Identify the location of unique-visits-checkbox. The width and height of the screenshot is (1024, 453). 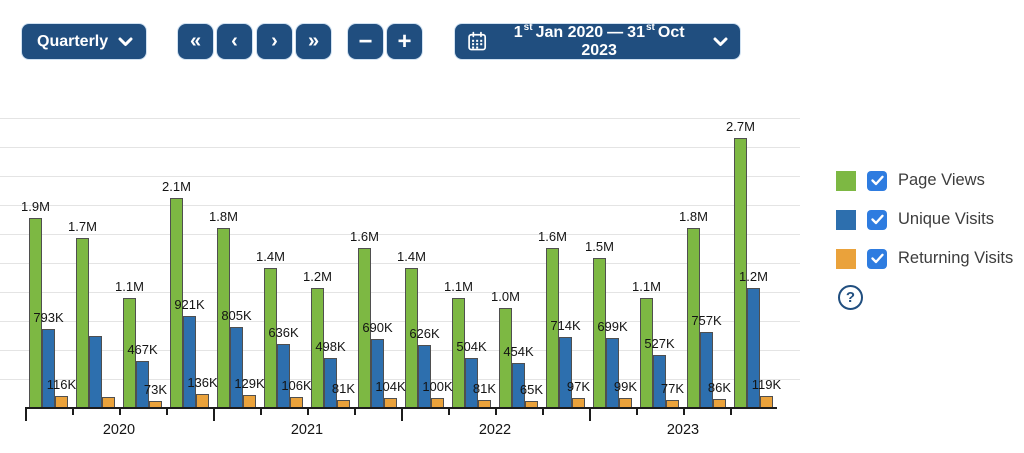
(877, 219).